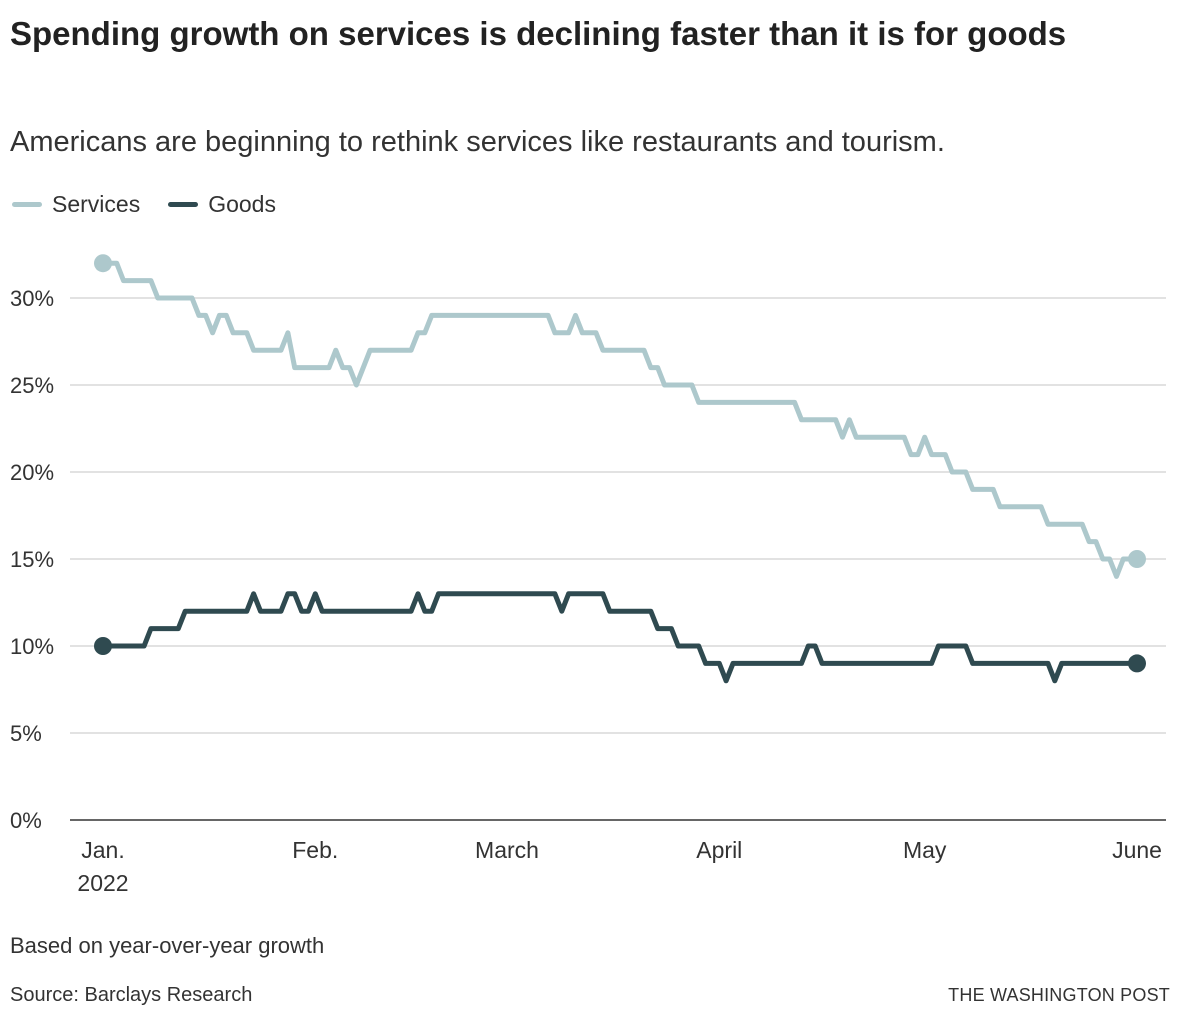 The image size is (1180, 1020). I want to click on legend-label-goods: Goods, so click(242, 204).